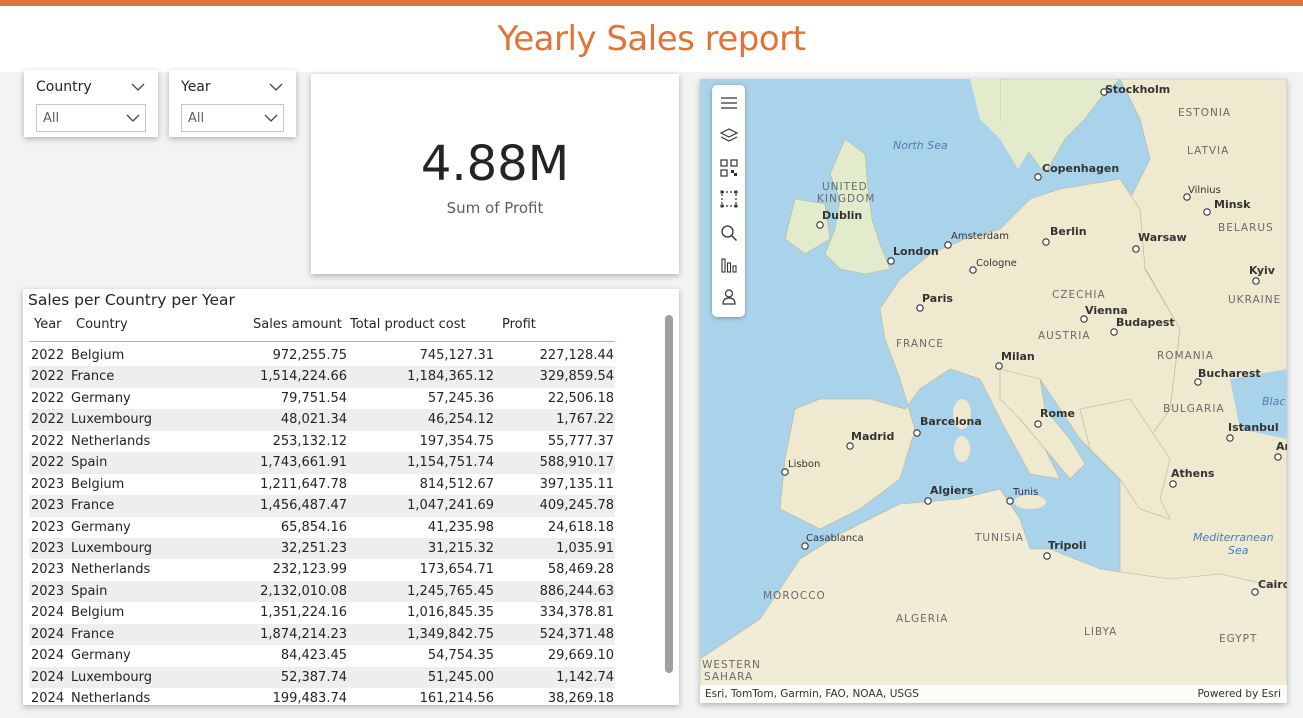 This screenshot has width=1303, height=718. What do you see at coordinates (232, 87) in the screenshot?
I see `year-slicer-header: Year` at bounding box center [232, 87].